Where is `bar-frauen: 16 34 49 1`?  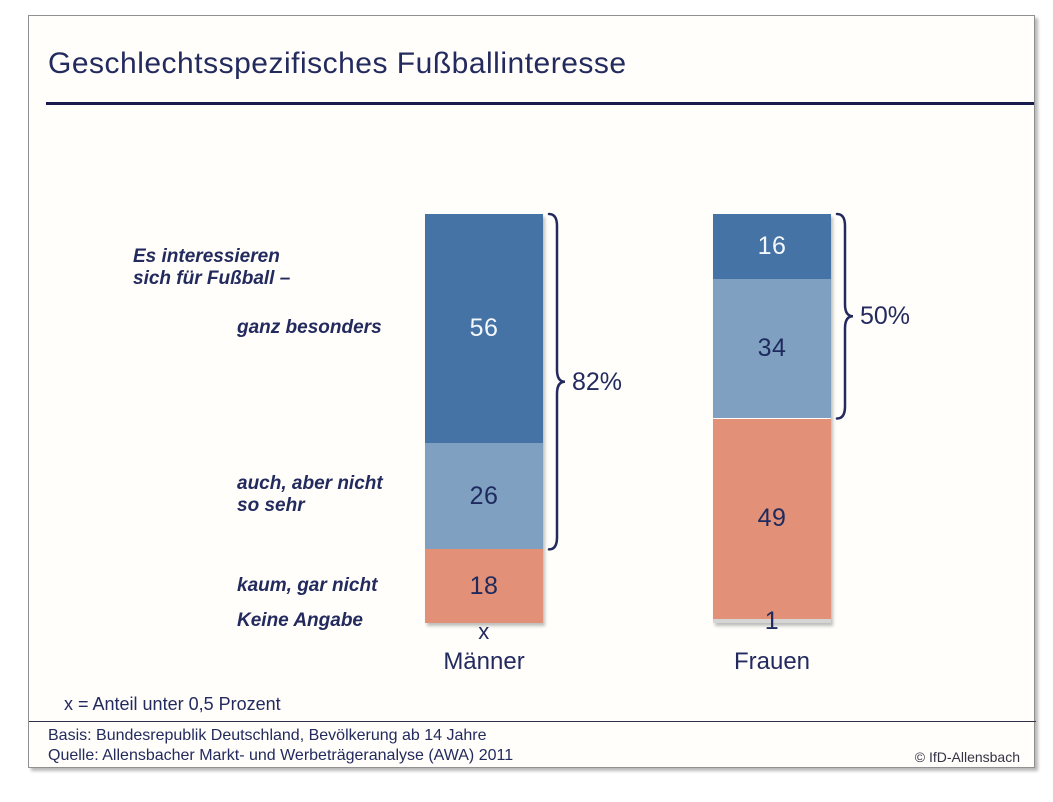 bar-frauen: 16 34 49 1 is located at coordinates (772, 424).